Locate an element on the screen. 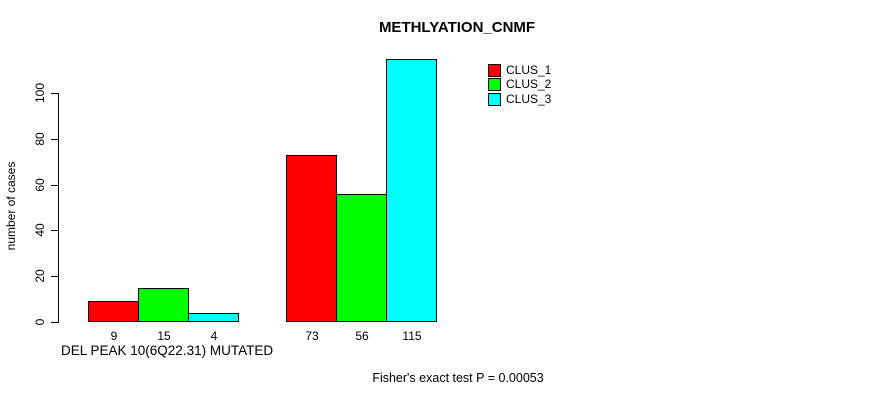 The width and height of the screenshot is (890, 400). y-tick-label: 20 is located at coordinates (40, 276).